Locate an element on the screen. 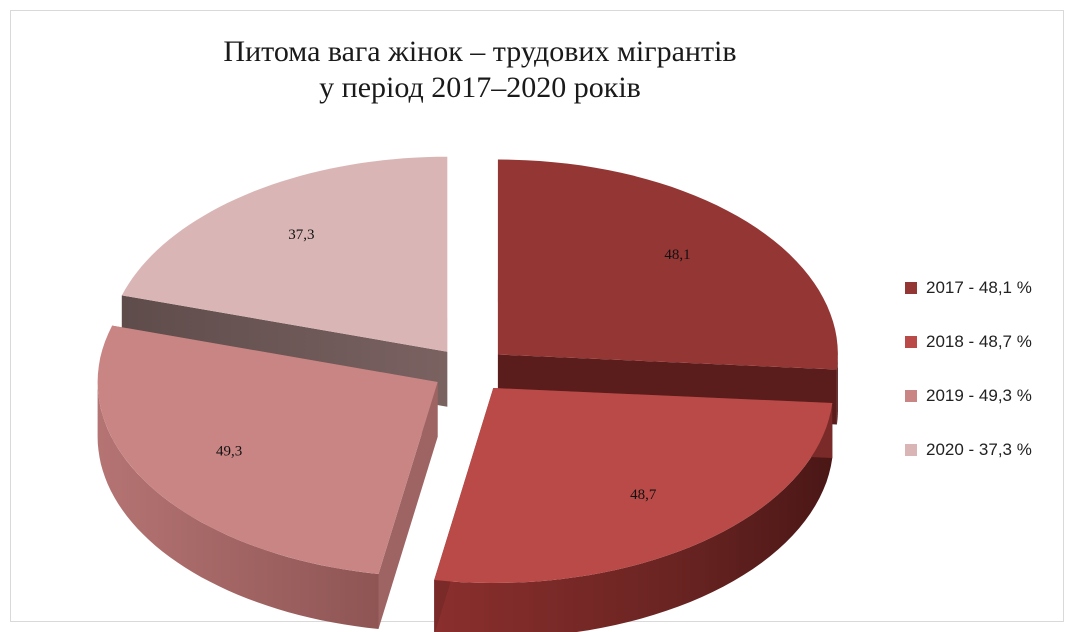  slice-2017 is located at coordinates (667, 292).